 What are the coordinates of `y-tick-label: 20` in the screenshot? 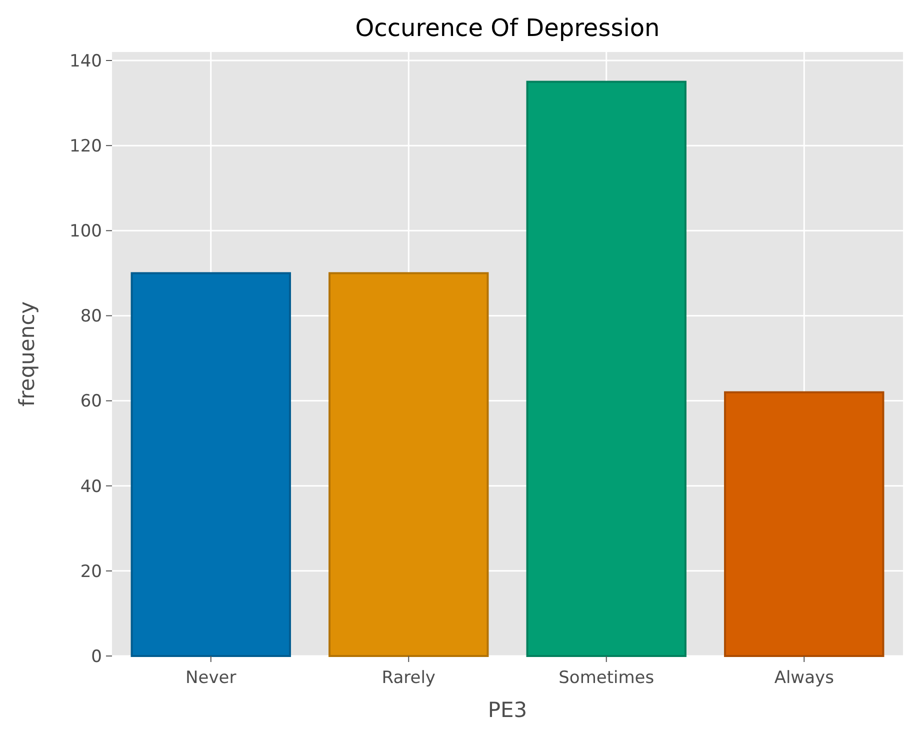 It's located at (91, 572).